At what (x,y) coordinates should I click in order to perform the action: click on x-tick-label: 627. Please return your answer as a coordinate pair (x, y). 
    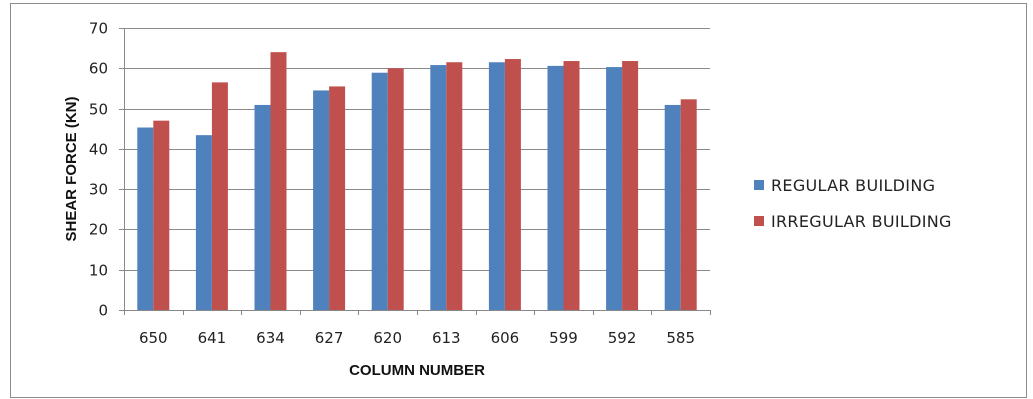
    Looking at the image, I should click on (329, 338).